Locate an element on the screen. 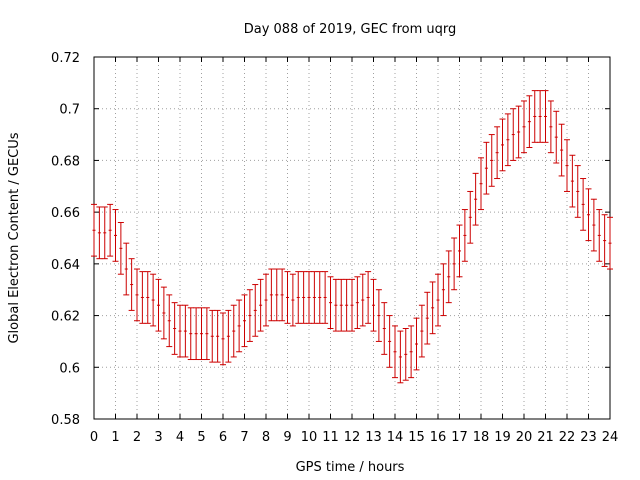  y-tick-label: 0.64 is located at coordinates (65, 265).